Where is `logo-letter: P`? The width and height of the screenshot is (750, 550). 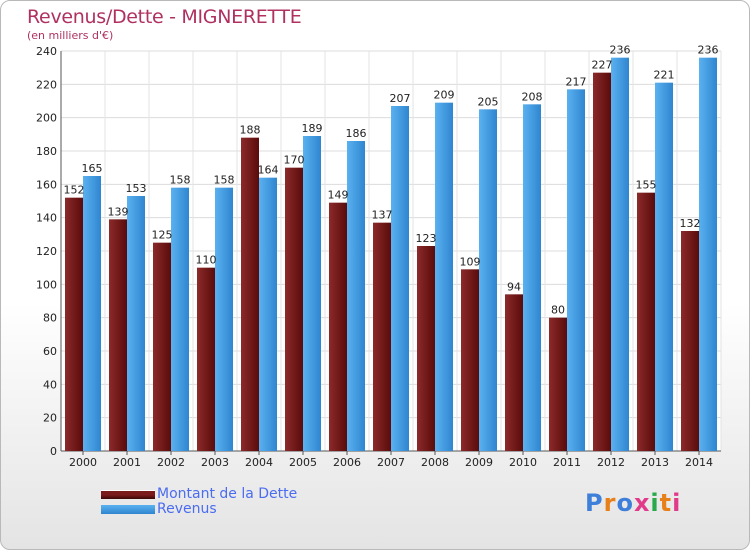
logo-letter: P is located at coordinates (594, 503).